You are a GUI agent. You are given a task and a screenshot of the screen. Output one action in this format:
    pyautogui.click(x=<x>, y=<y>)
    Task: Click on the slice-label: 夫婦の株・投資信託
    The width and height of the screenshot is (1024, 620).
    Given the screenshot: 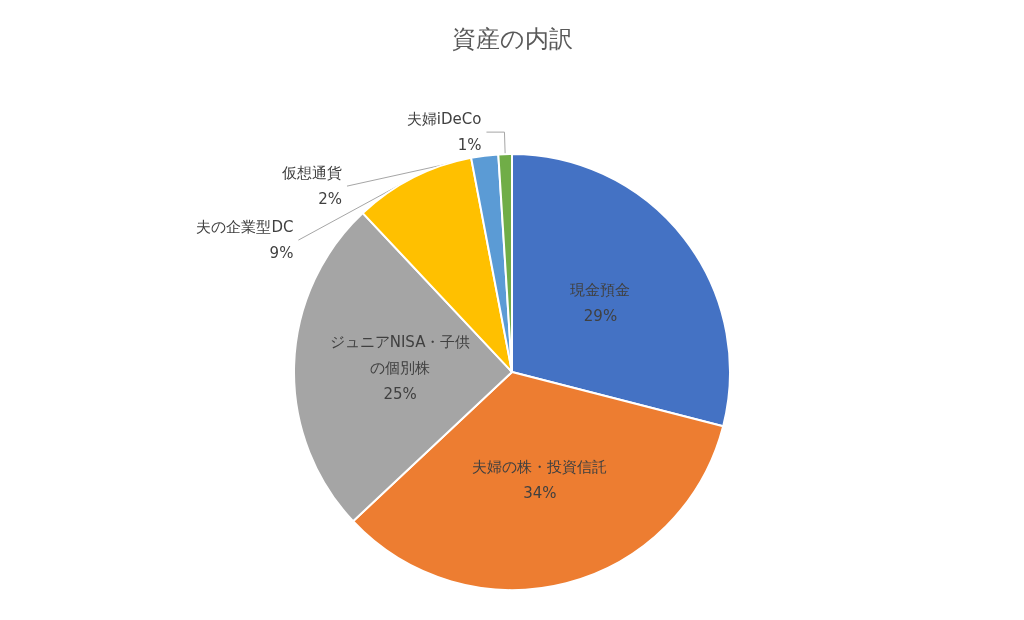 What is the action you would take?
    pyautogui.click(x=540, y=467)
    